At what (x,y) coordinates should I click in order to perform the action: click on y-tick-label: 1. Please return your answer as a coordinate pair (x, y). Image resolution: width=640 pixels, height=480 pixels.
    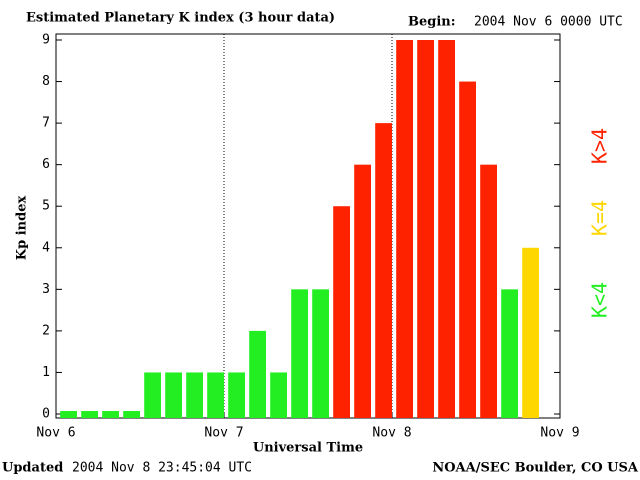
    Looking at the image, I should click on (46, 372).